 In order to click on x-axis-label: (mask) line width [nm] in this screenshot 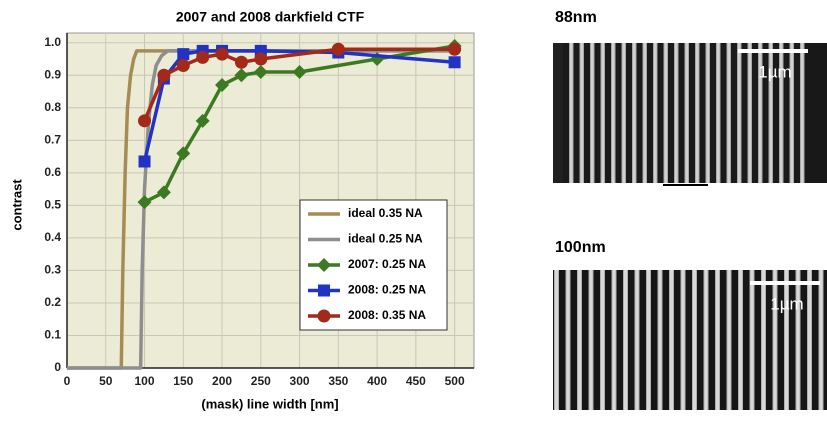, I will do `click(269, 403)`.